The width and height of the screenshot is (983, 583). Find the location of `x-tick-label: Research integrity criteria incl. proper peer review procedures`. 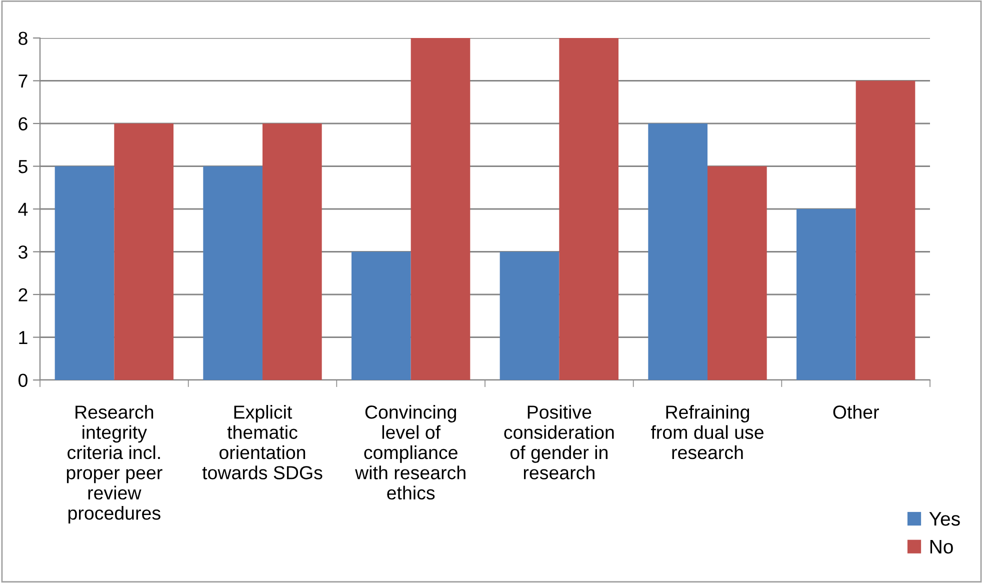

x-tick-label: Research integrity criteria incl. proper peer review procedures is located at coordinates (114, 464).